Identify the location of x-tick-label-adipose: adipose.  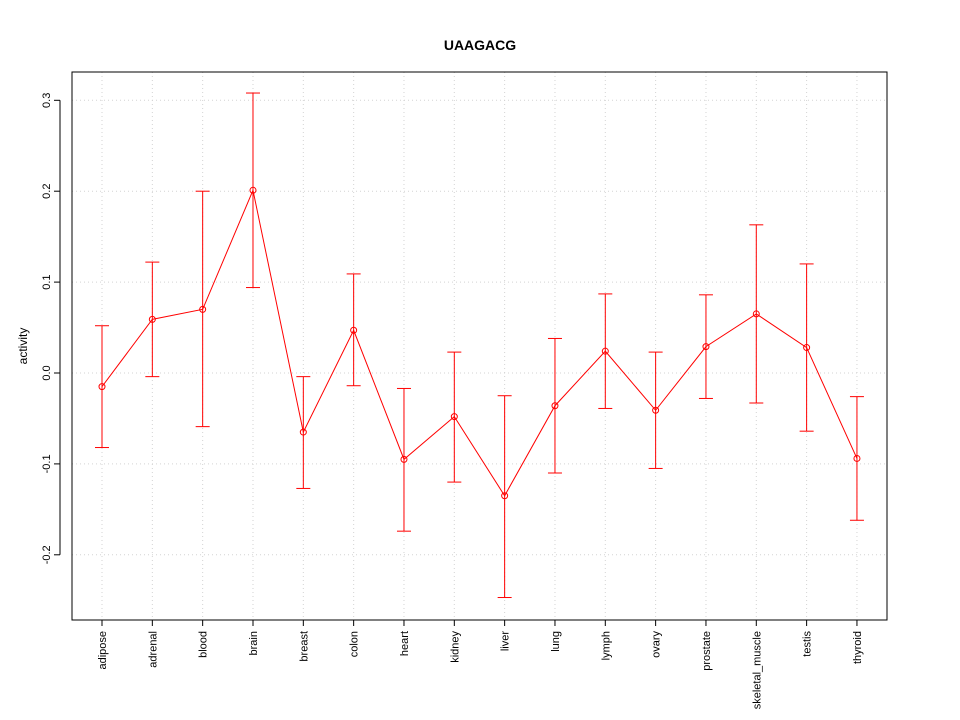
(103, 650).